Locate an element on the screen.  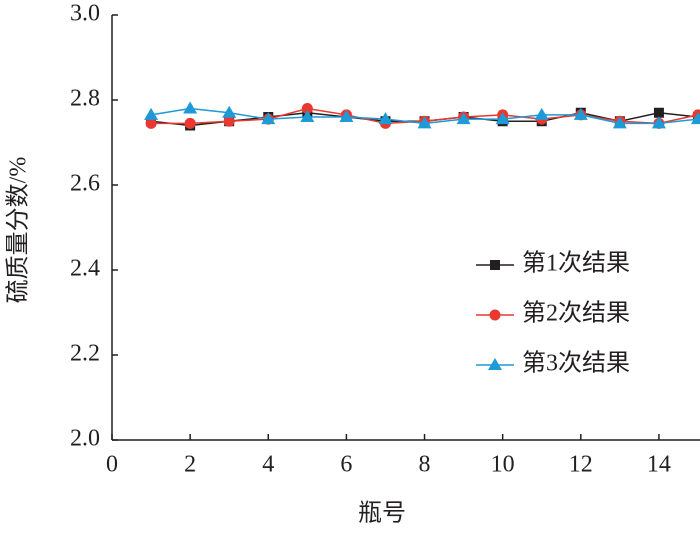
legend-label: 第1次结果 is located at coordinates (576, 263).